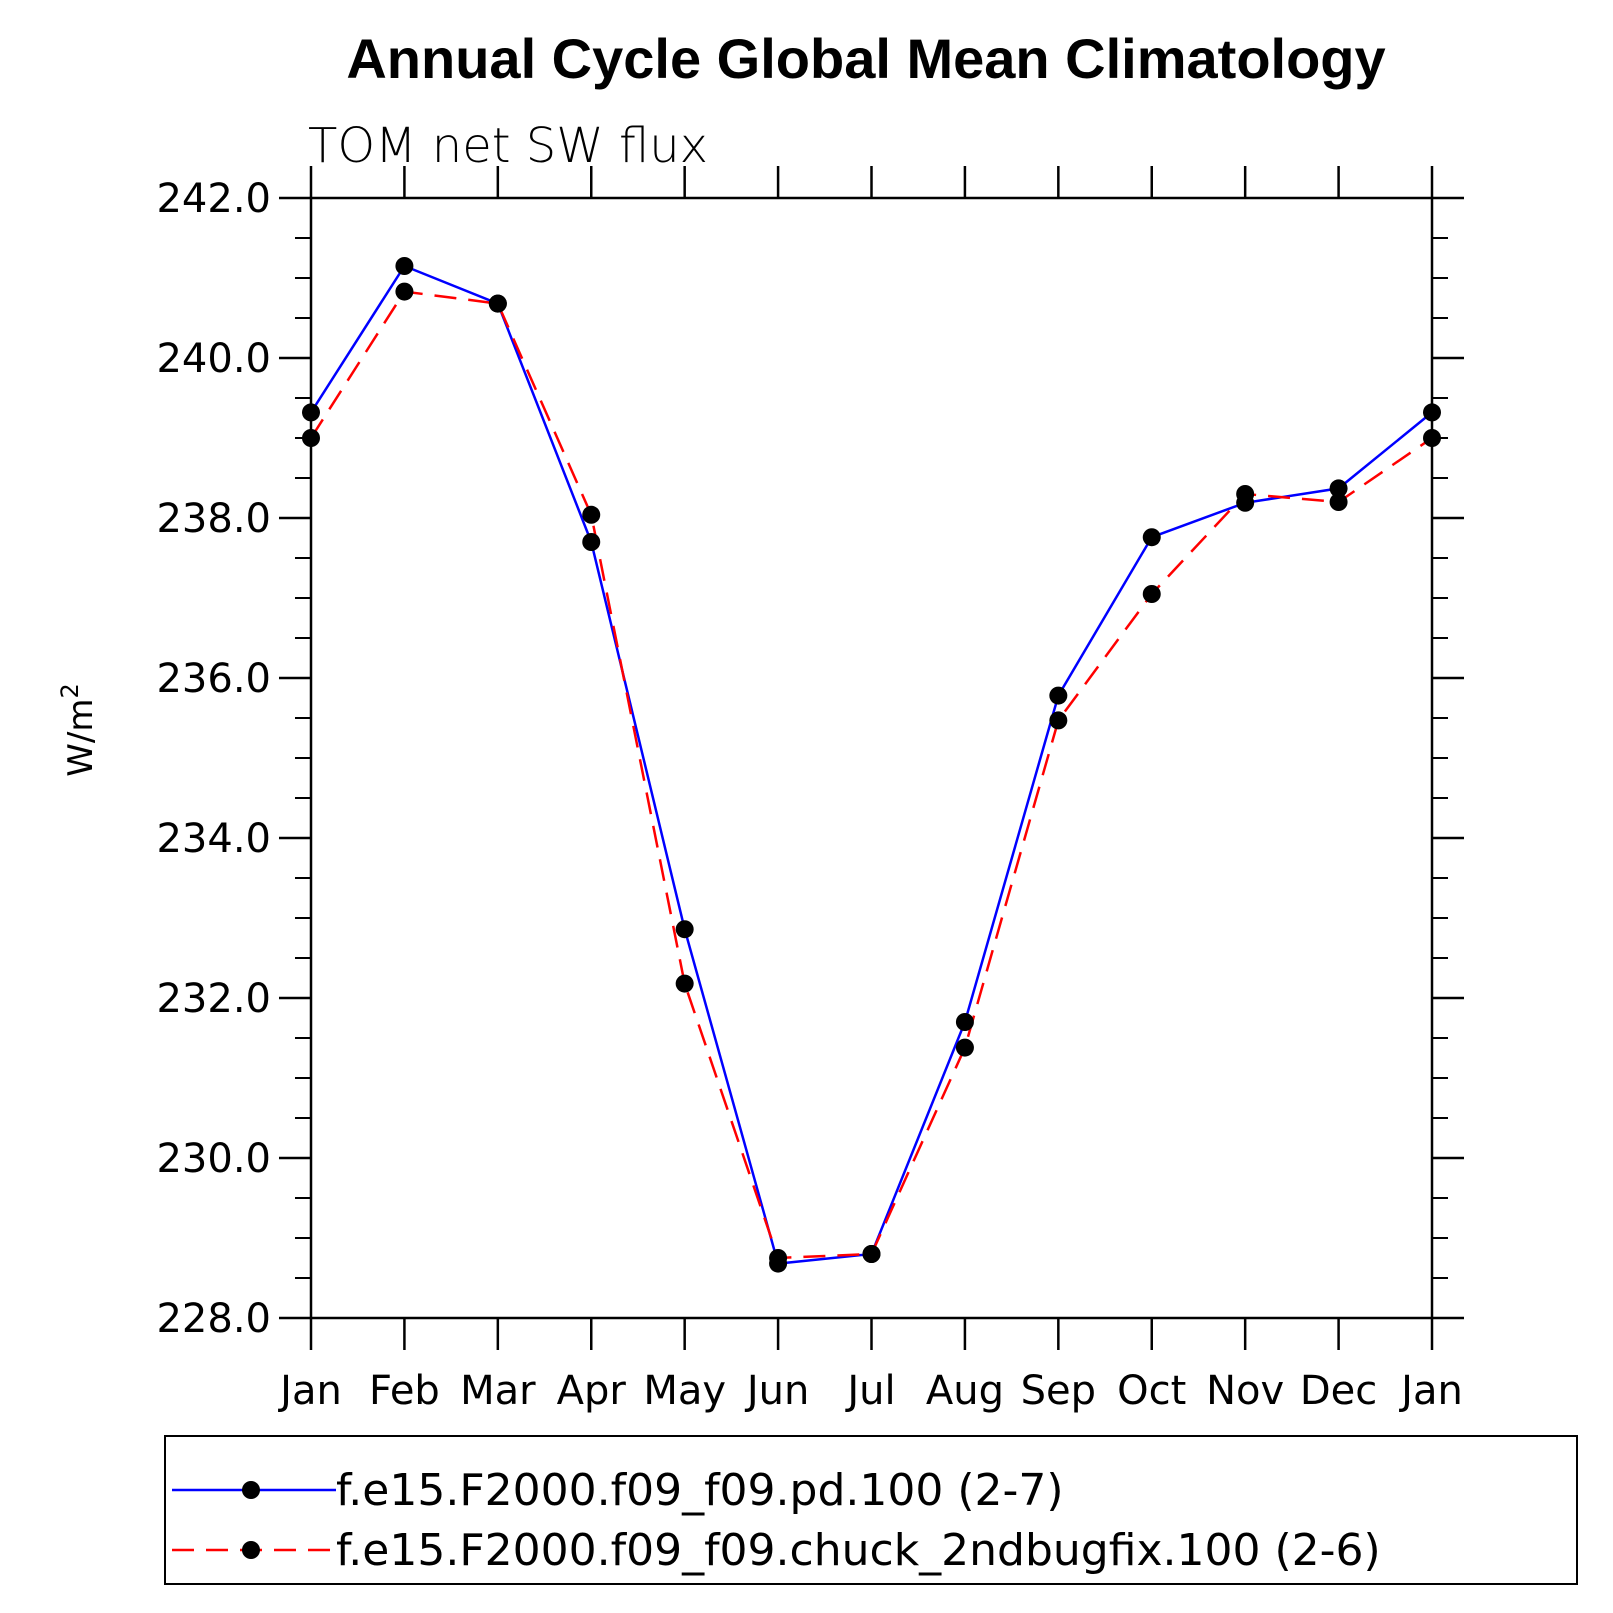 The image size is (1613, 1613). What do you see at coordinates (592, 1391) in the screenshot?
I see `x-tick-label: Apr` at bounding box center [592, 1391].